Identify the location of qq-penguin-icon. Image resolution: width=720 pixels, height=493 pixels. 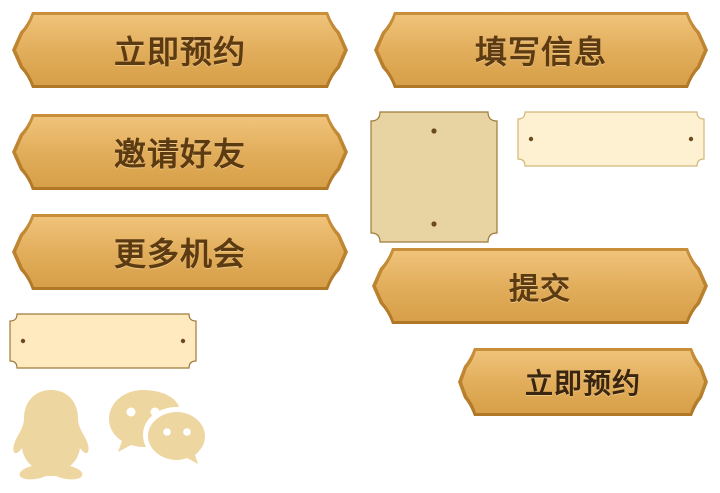
(51, 436).